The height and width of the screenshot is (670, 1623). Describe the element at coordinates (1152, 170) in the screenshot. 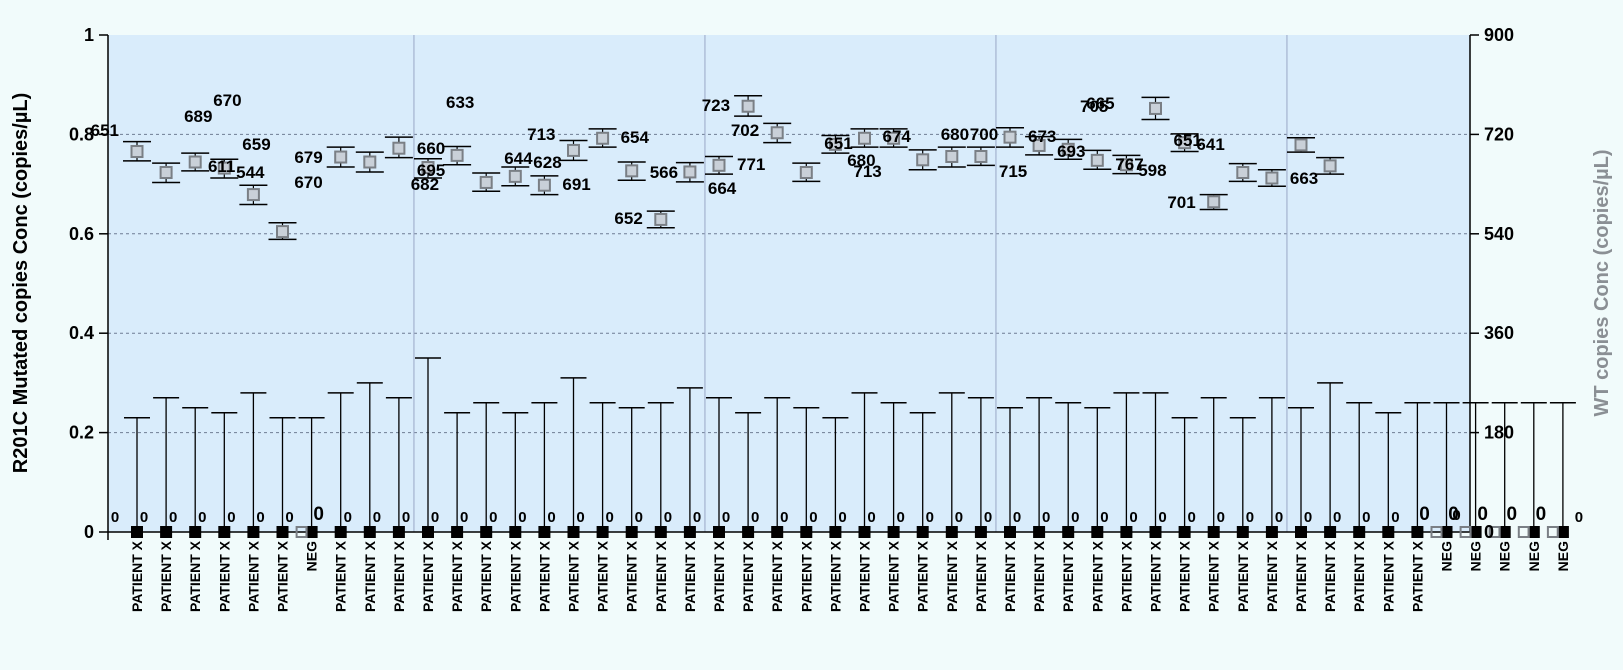

I see `wt-data-label: 598` at that location.